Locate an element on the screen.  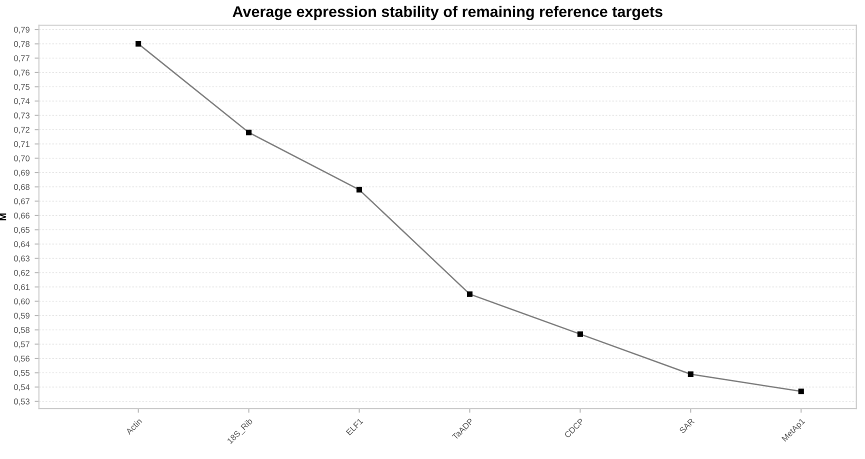
y-tick-label: 0,73 is located at coordinates (22, 116).